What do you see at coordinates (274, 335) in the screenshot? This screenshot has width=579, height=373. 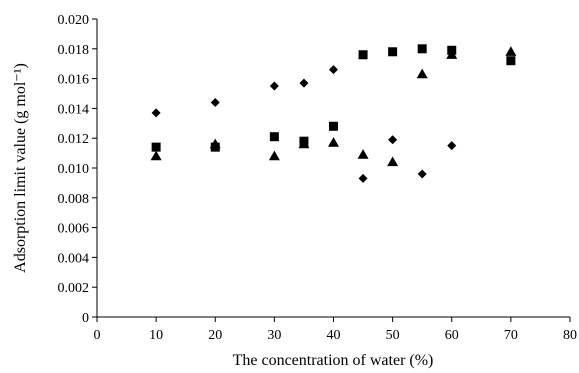 I see `x-tick-label: 30` at bounding box center [274, 335].